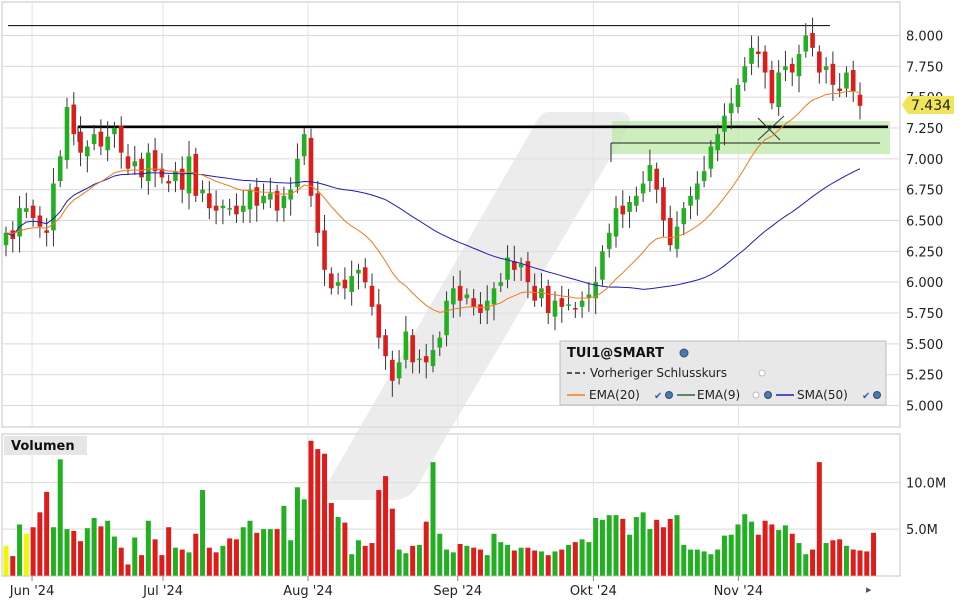 The image size is (960, 604). I want to click on ema9-toggle-icon, so click(756, 395).